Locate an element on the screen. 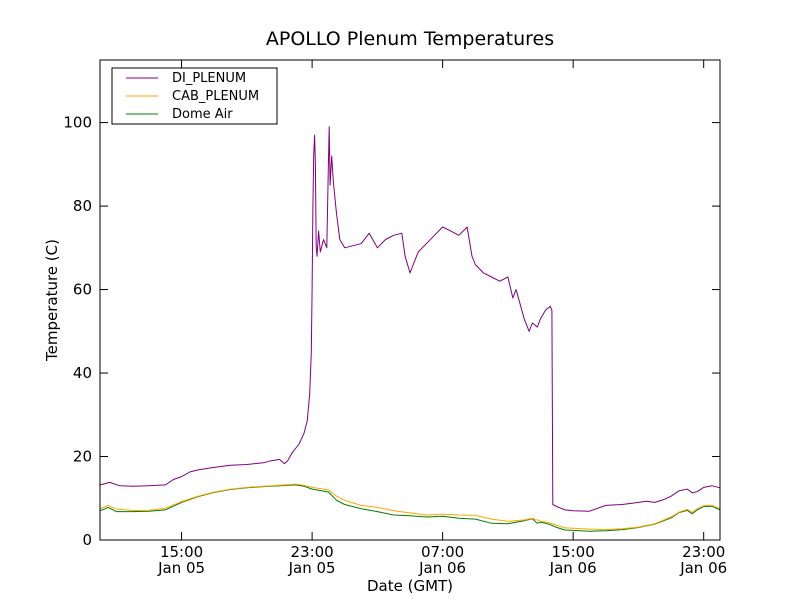 The width and height of the screenshot is (800, 600). y-tick-label: 100 is located at coordinates (77, 123).